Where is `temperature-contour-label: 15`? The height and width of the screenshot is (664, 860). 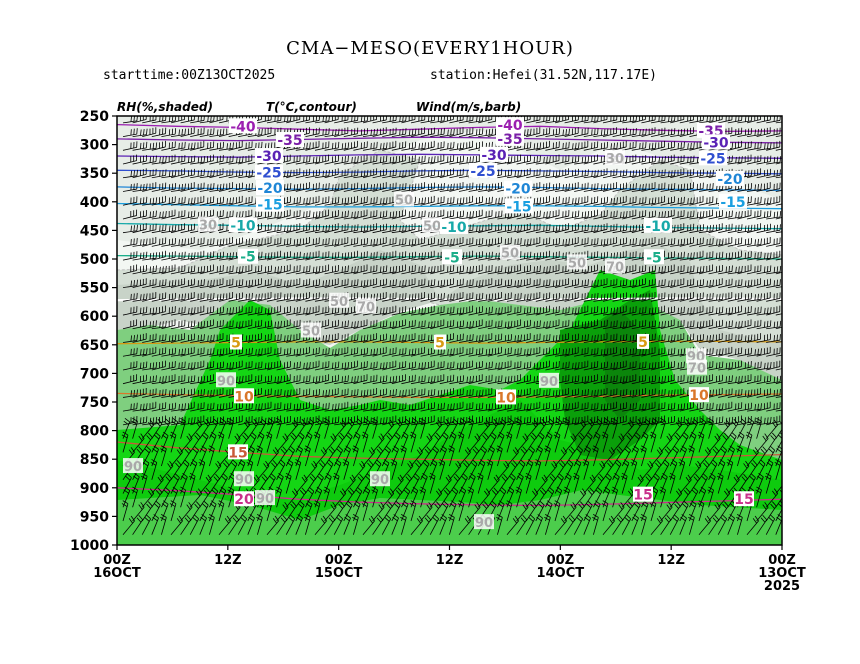
temperature-contour-label: 15 is located at coordinates (743, 500).